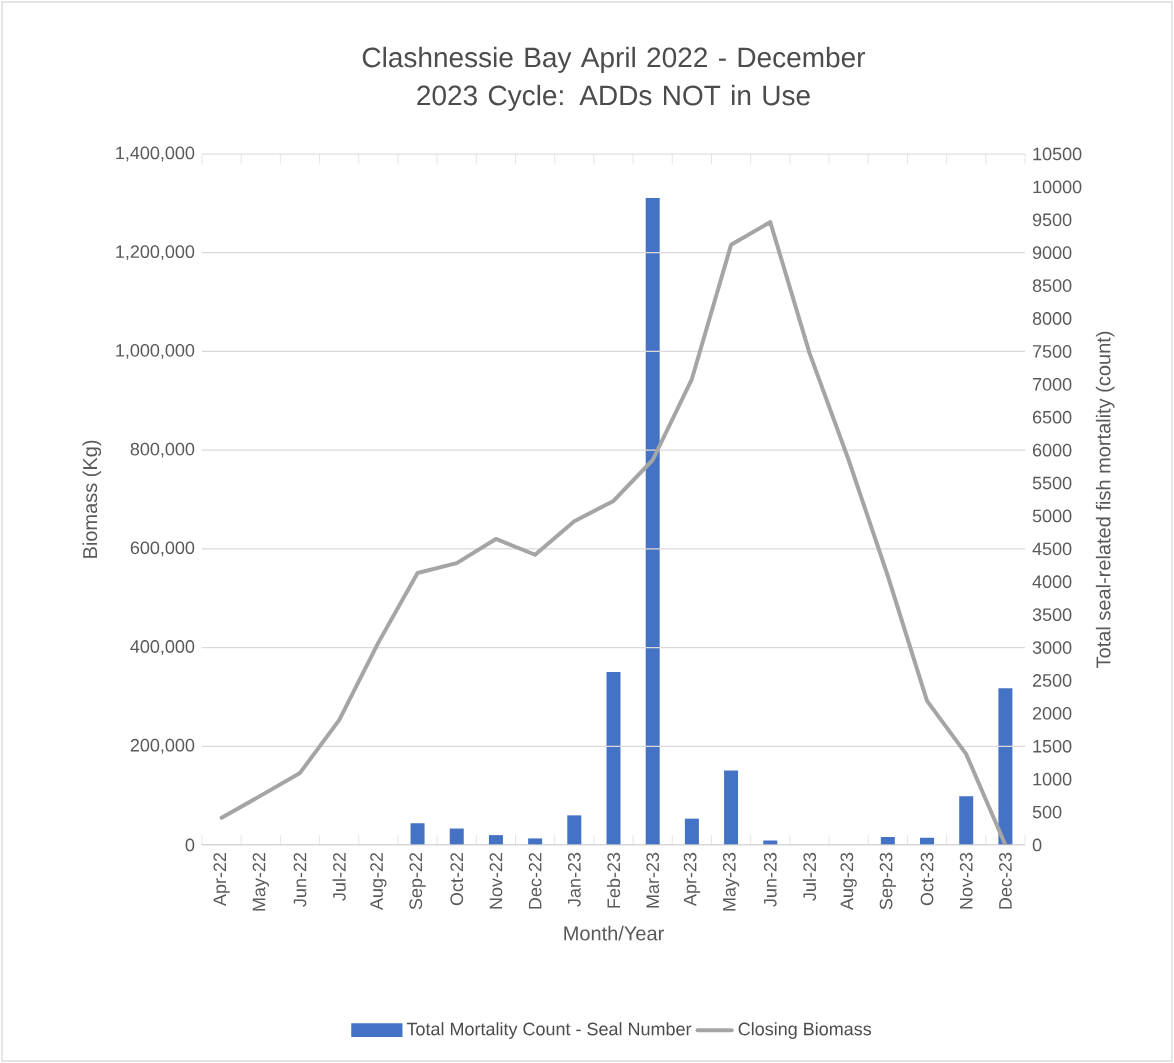 The image size is (1174, 1063). What do you see at coordinates (614, 933) in the screenshot?
I see `x-axis-title: Month/Year` at bounding box center [614, 933].